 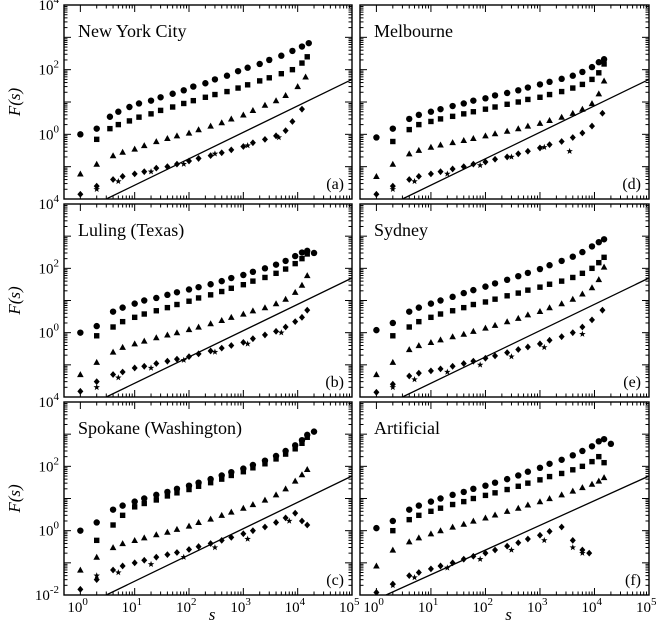 I want to click on panel-tag: (c), so click(x=335, y=580).